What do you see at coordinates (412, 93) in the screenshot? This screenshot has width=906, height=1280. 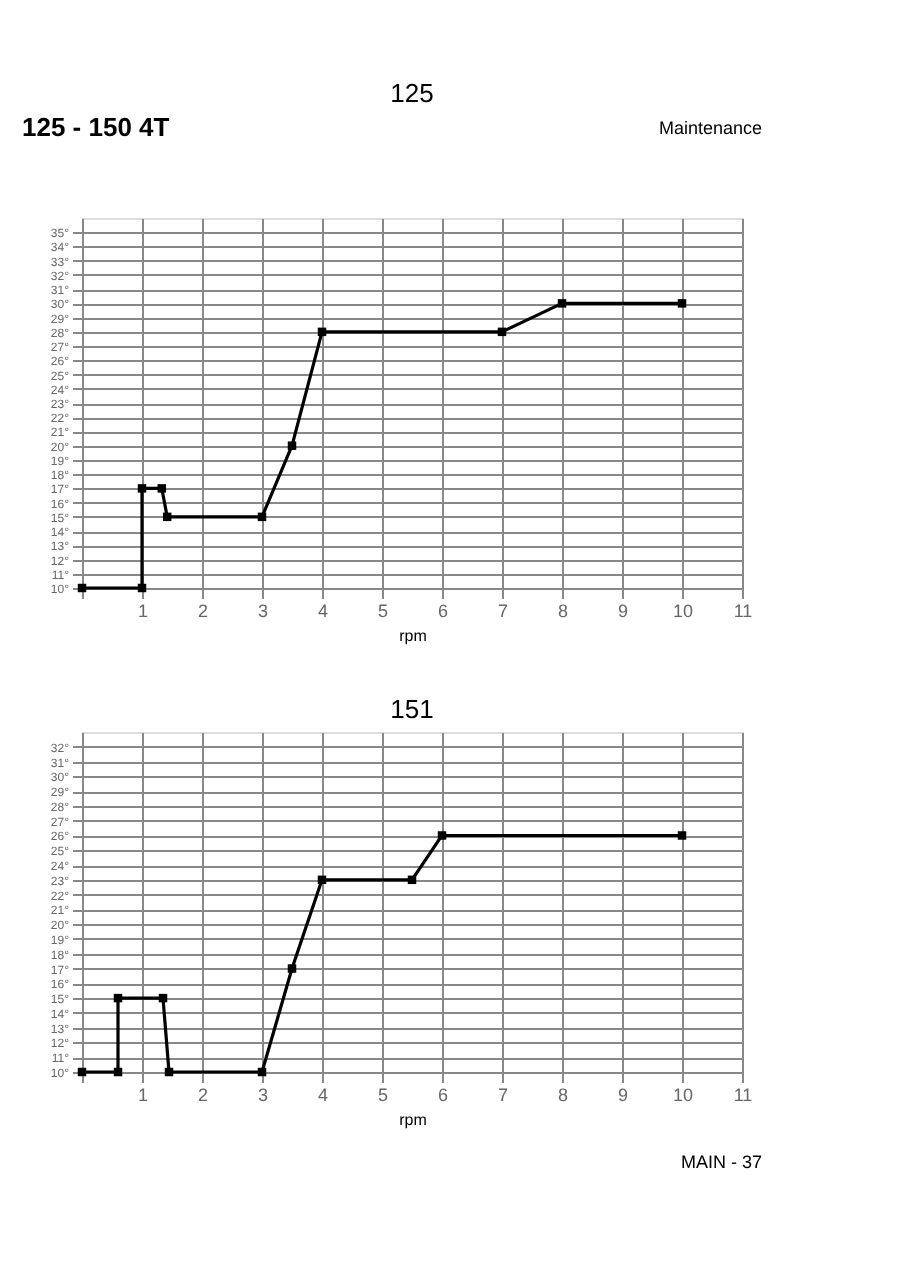 I see `chart-title: 125` at bounding box center [412, 93].